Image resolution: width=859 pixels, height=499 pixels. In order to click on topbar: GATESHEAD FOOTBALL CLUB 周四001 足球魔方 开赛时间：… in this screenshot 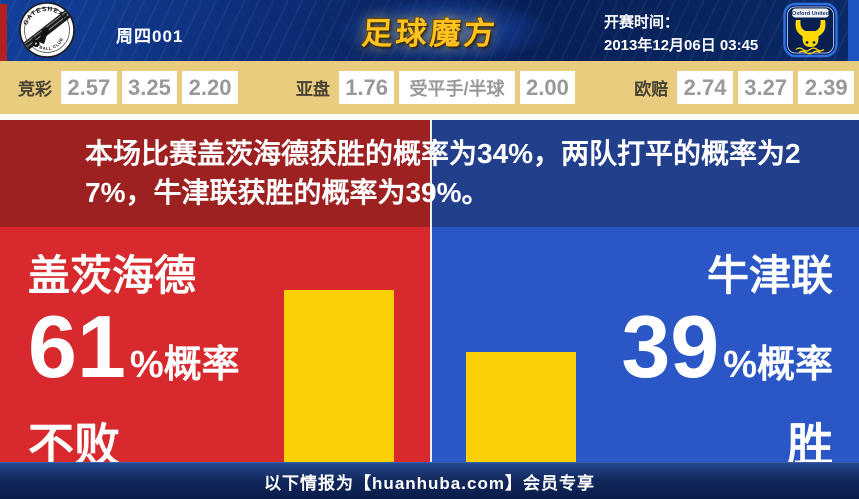, I will do `click(429, 30)`.